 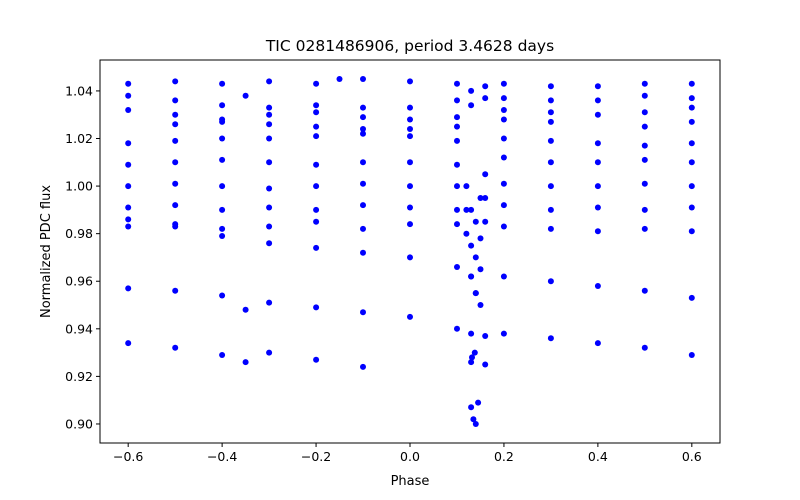 I want to click on data-point-track-0.935-2, so click(x=222, y=355).